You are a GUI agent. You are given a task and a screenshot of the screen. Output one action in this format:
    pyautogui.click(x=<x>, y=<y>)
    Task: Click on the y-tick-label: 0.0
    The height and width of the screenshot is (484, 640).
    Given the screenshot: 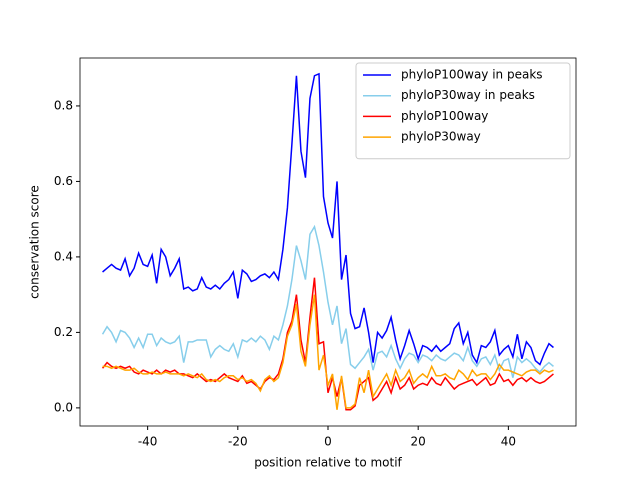 What is the action you would take?
    pyautogui.click(x=63, y=407)
    